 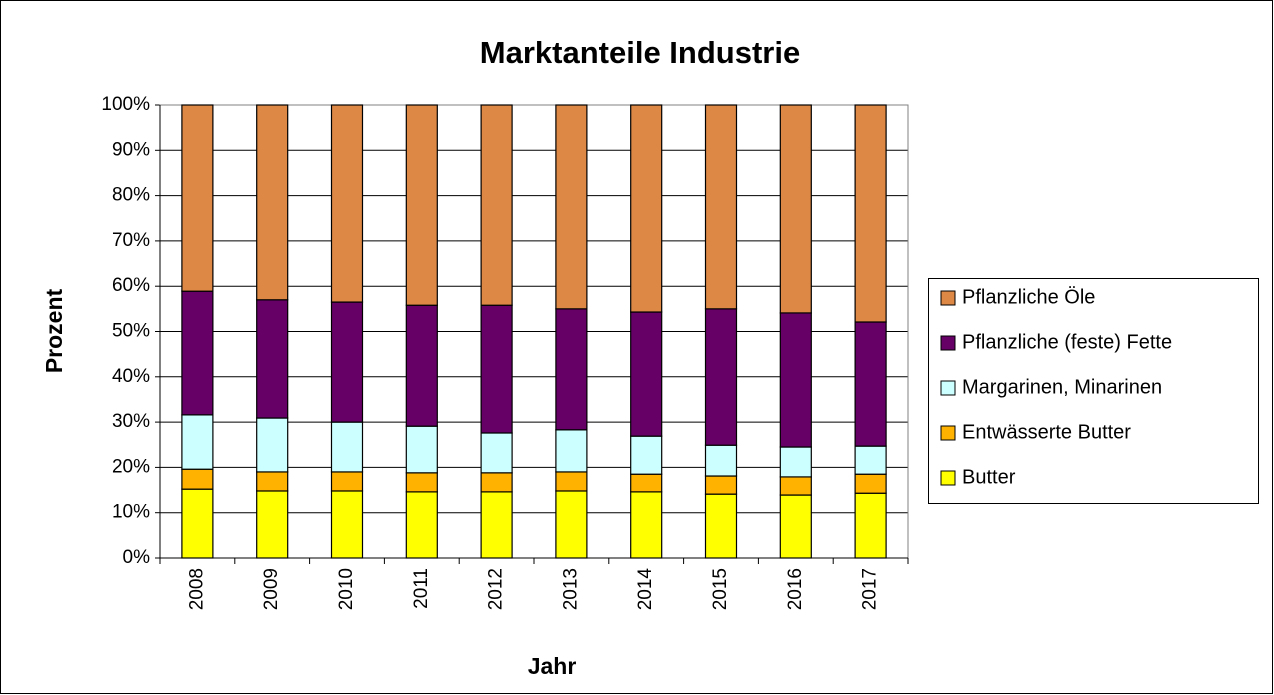 What do you see at coordinates (552, 666) in the screenshot?
I see `x-axis-label: Jahr` at bounding box center [552, 666].